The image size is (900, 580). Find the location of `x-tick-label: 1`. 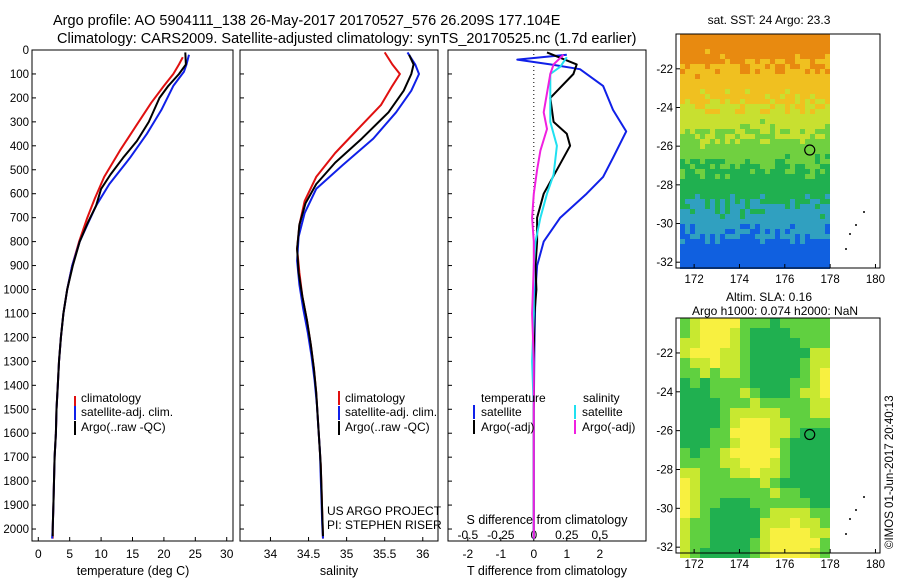

x-tick-label: 1 is located at coordinates (566, 554).